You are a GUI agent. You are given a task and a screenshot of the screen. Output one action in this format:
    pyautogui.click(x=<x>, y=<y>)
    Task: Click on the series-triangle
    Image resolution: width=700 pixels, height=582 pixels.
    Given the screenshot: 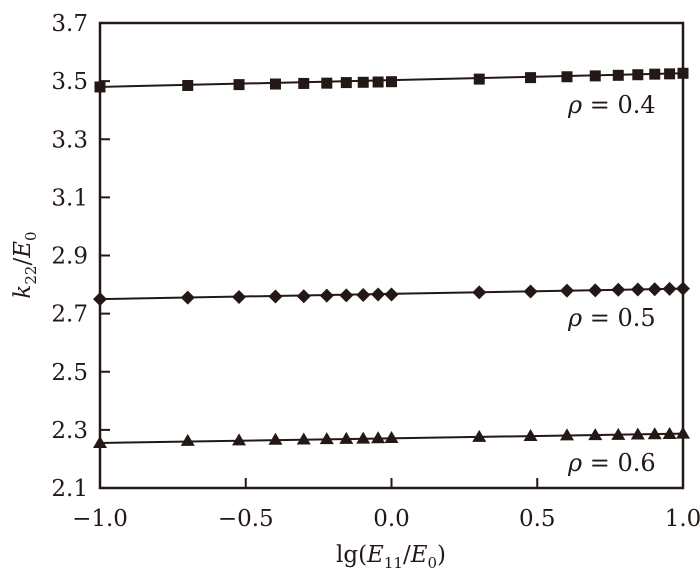 What is the action you would take?
    pyautogui.click(x=391, y=437)
    